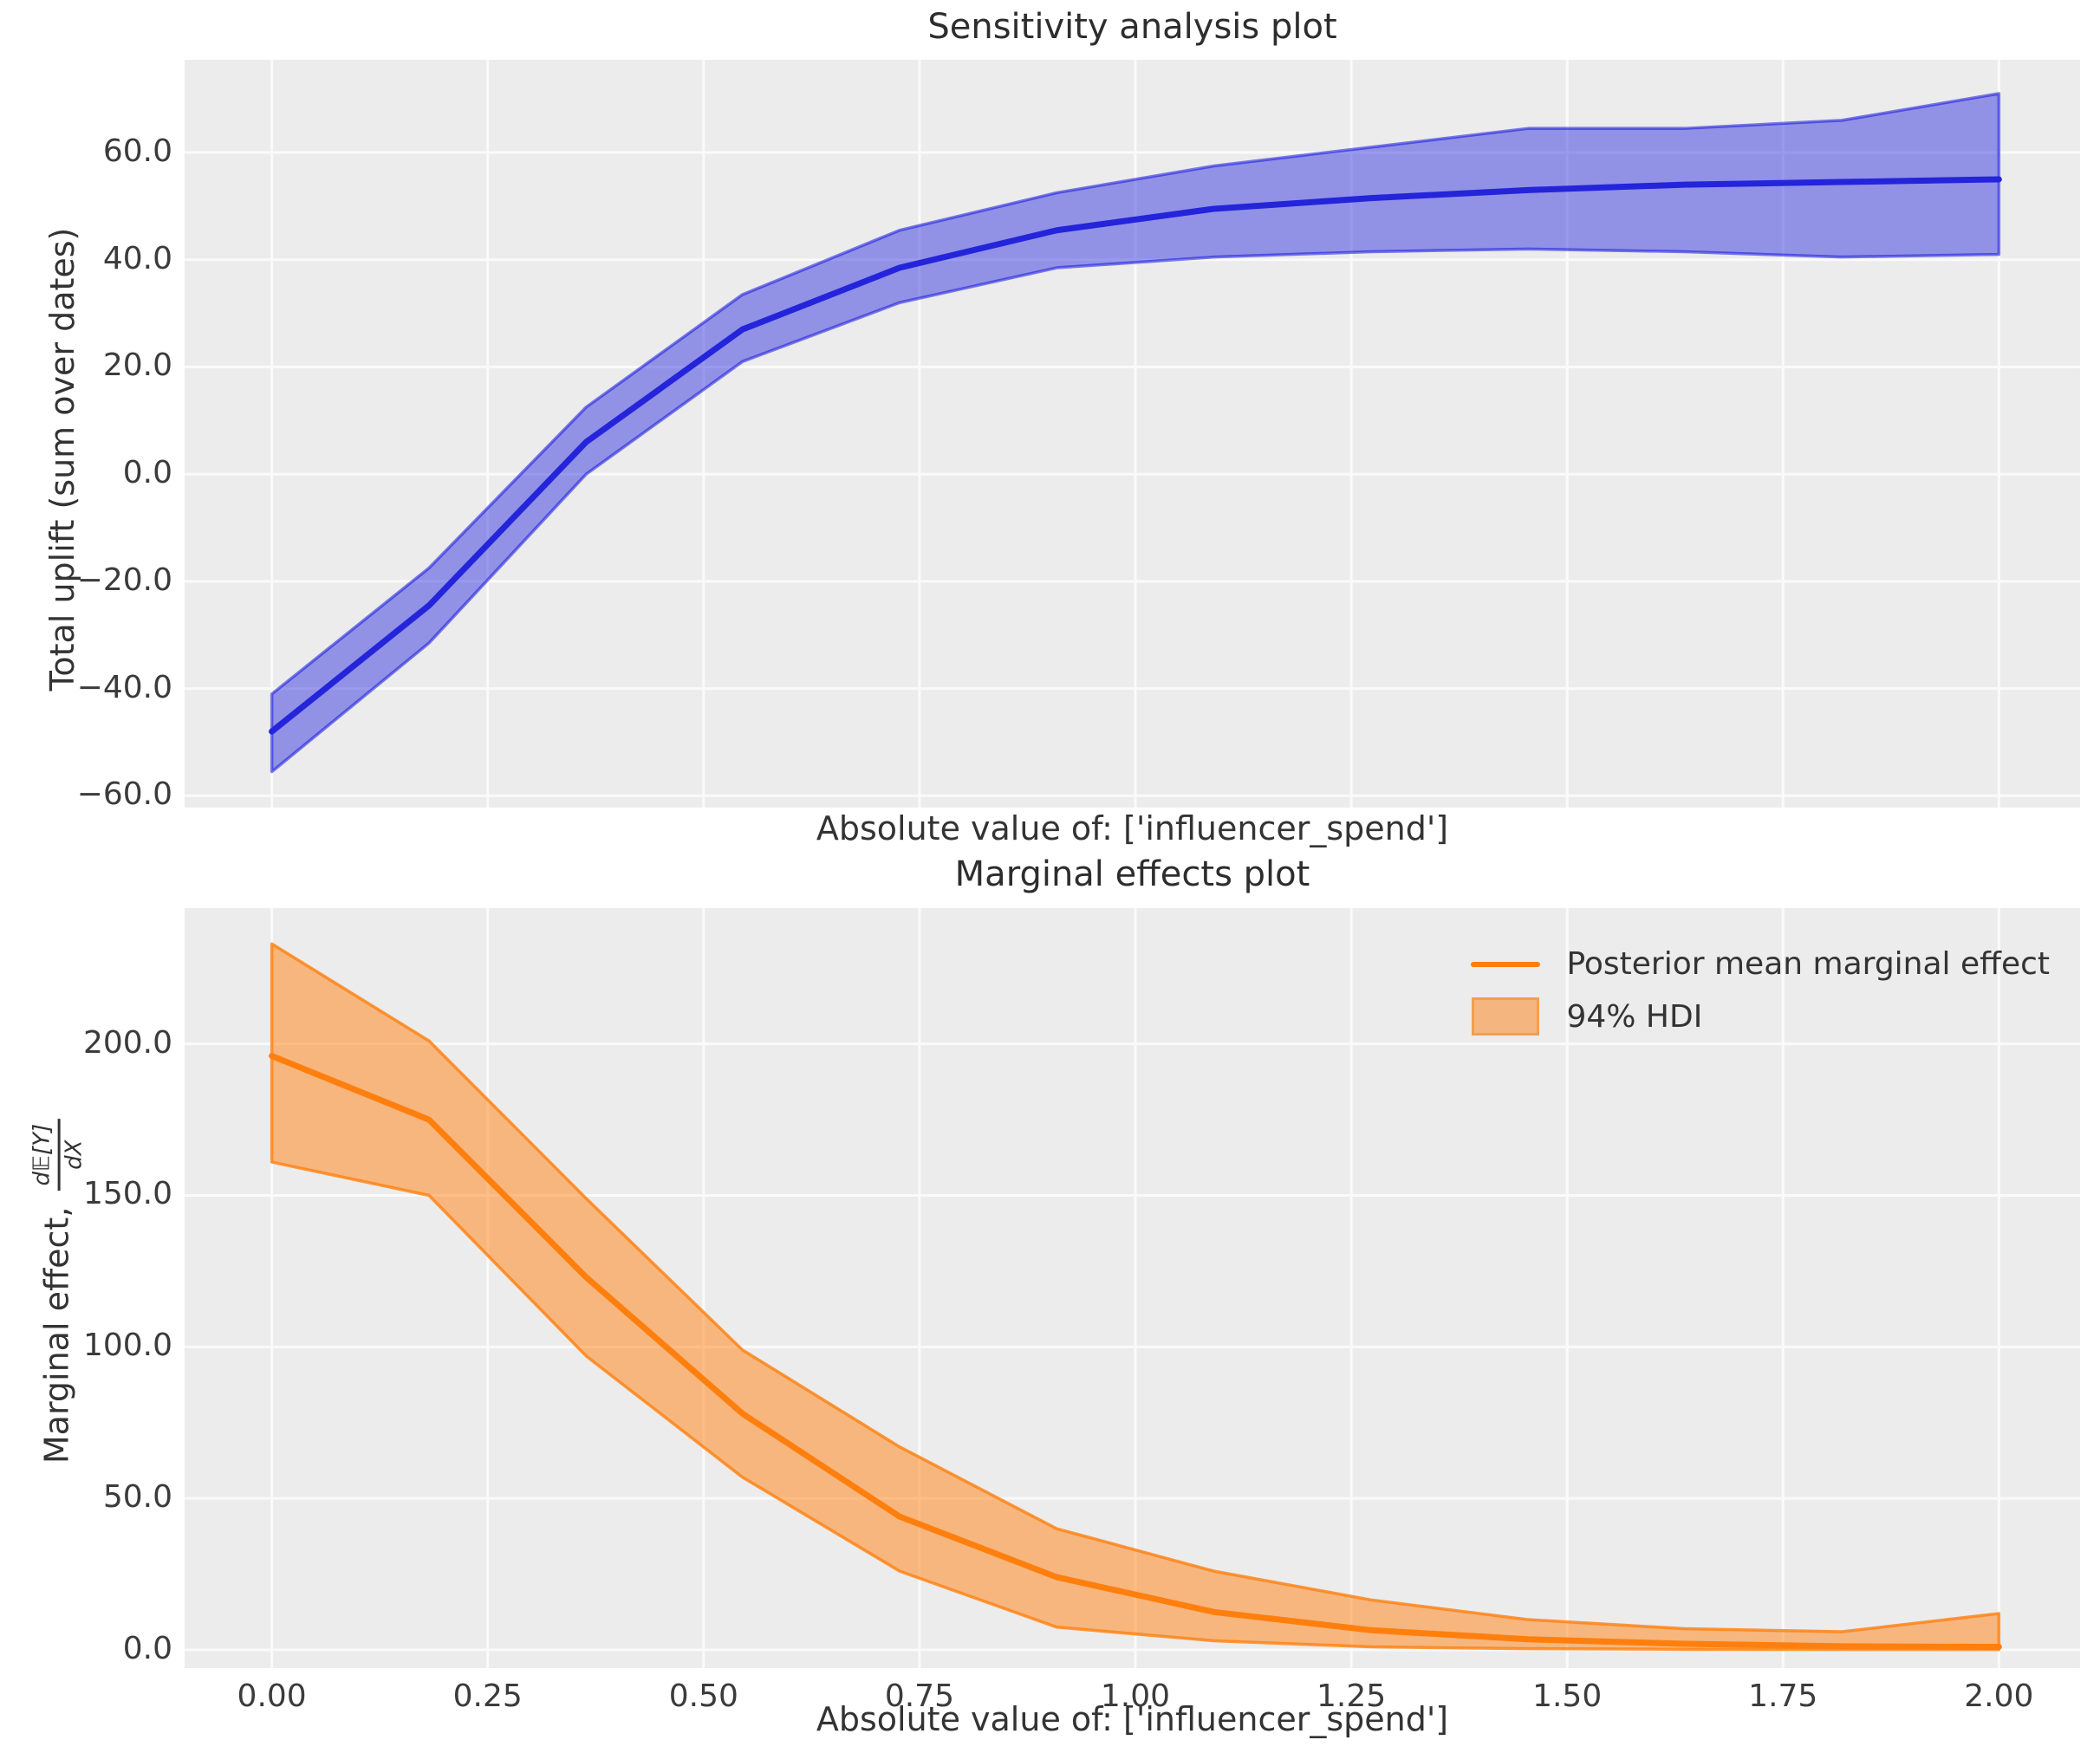 The image size is (2100, 1753). What do you see at coordinates (127, 1346) in the screenshot?
I see `y-tick-label: 100.0` at bounding box center [127, 1346].